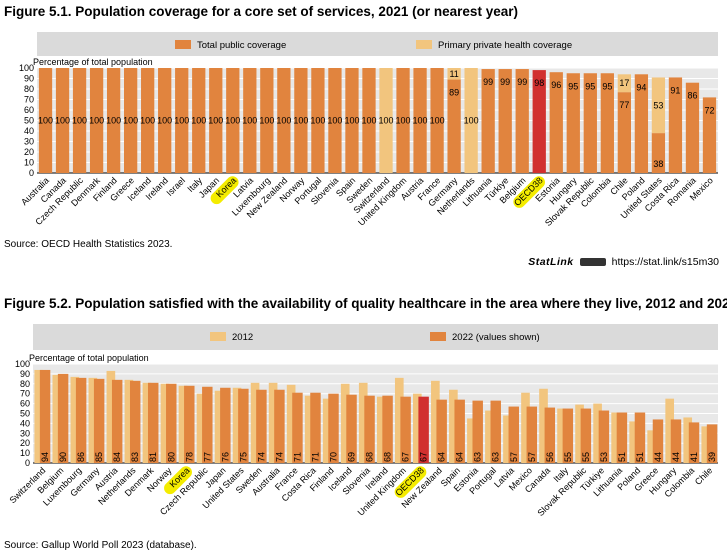  What do you see at coordinates (93, 62) in the screenshot?
I see `fig1-ylabel: Percentage of total population` at bounding box center [93, 62].